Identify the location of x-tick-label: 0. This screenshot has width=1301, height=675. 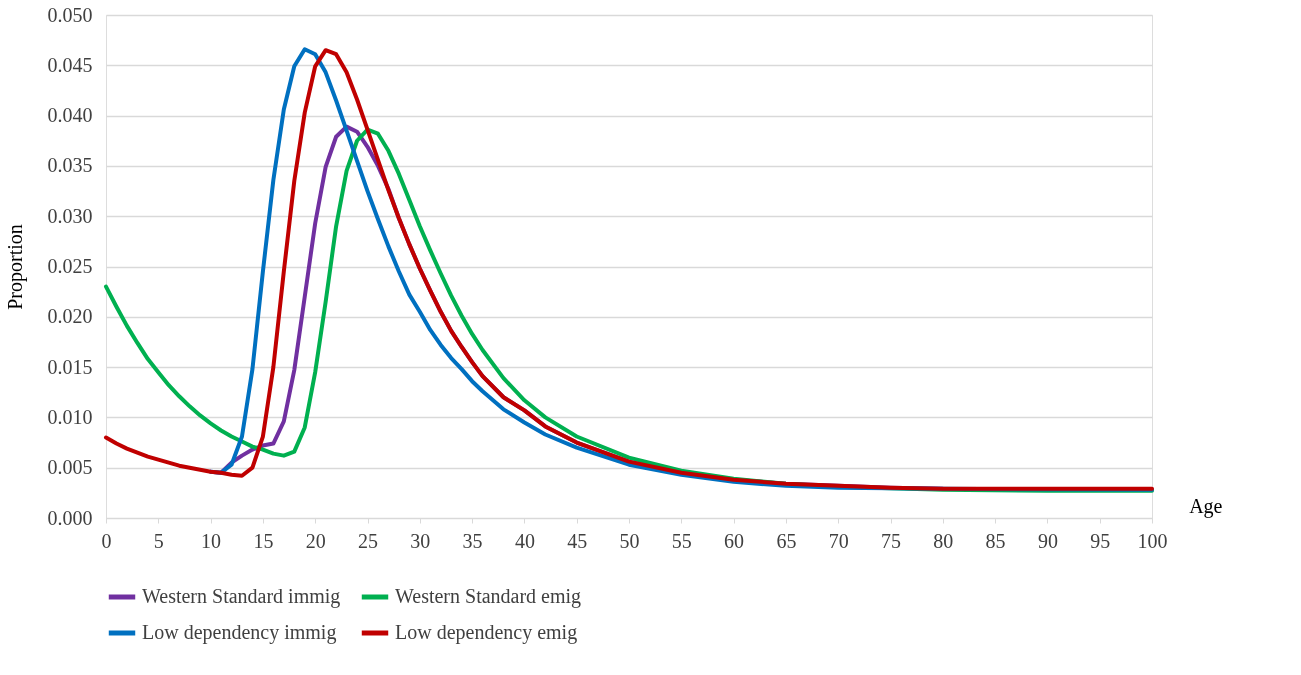
(106, 540).